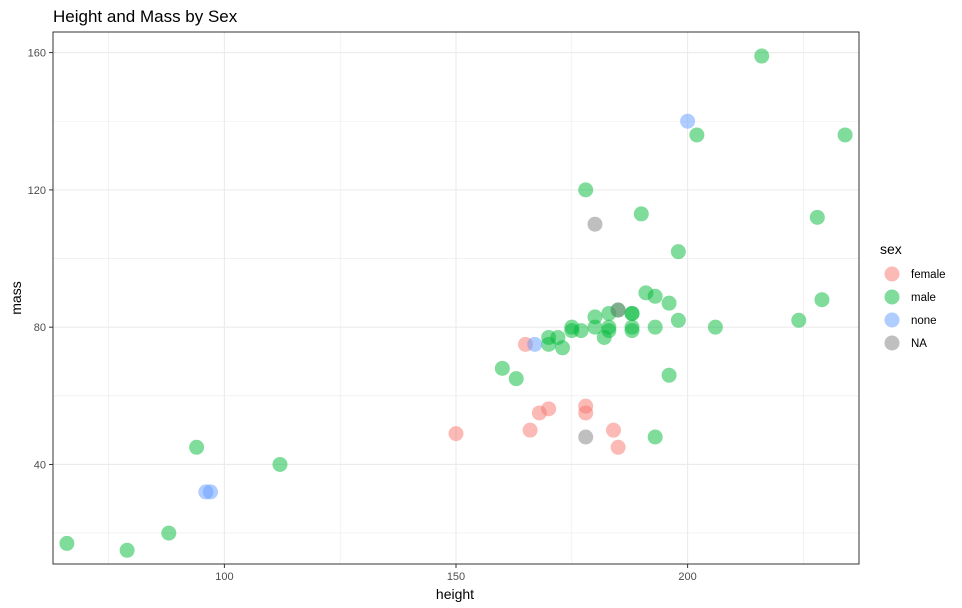 This screenshot has height=608, width=962. I want to click on legend-entry-na: NA, so click(905, 343).